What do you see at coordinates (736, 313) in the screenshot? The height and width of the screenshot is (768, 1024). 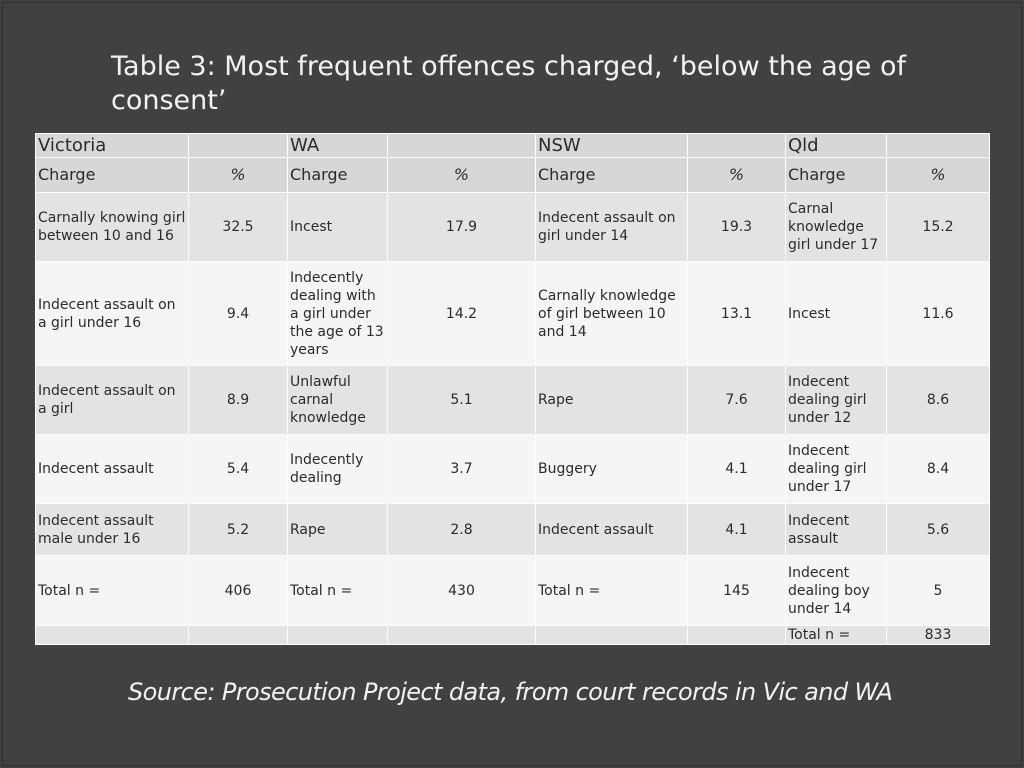 I see `percent-cell: 13.1` at bounding box center [736, 313].